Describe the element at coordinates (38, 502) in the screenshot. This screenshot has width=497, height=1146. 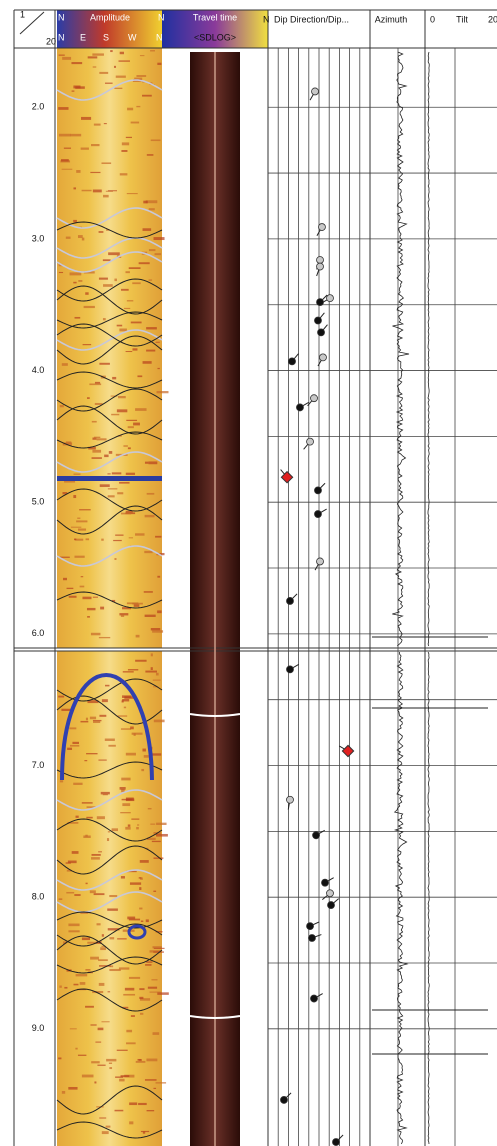
I see `y-tick-label: 5.0` at that location.